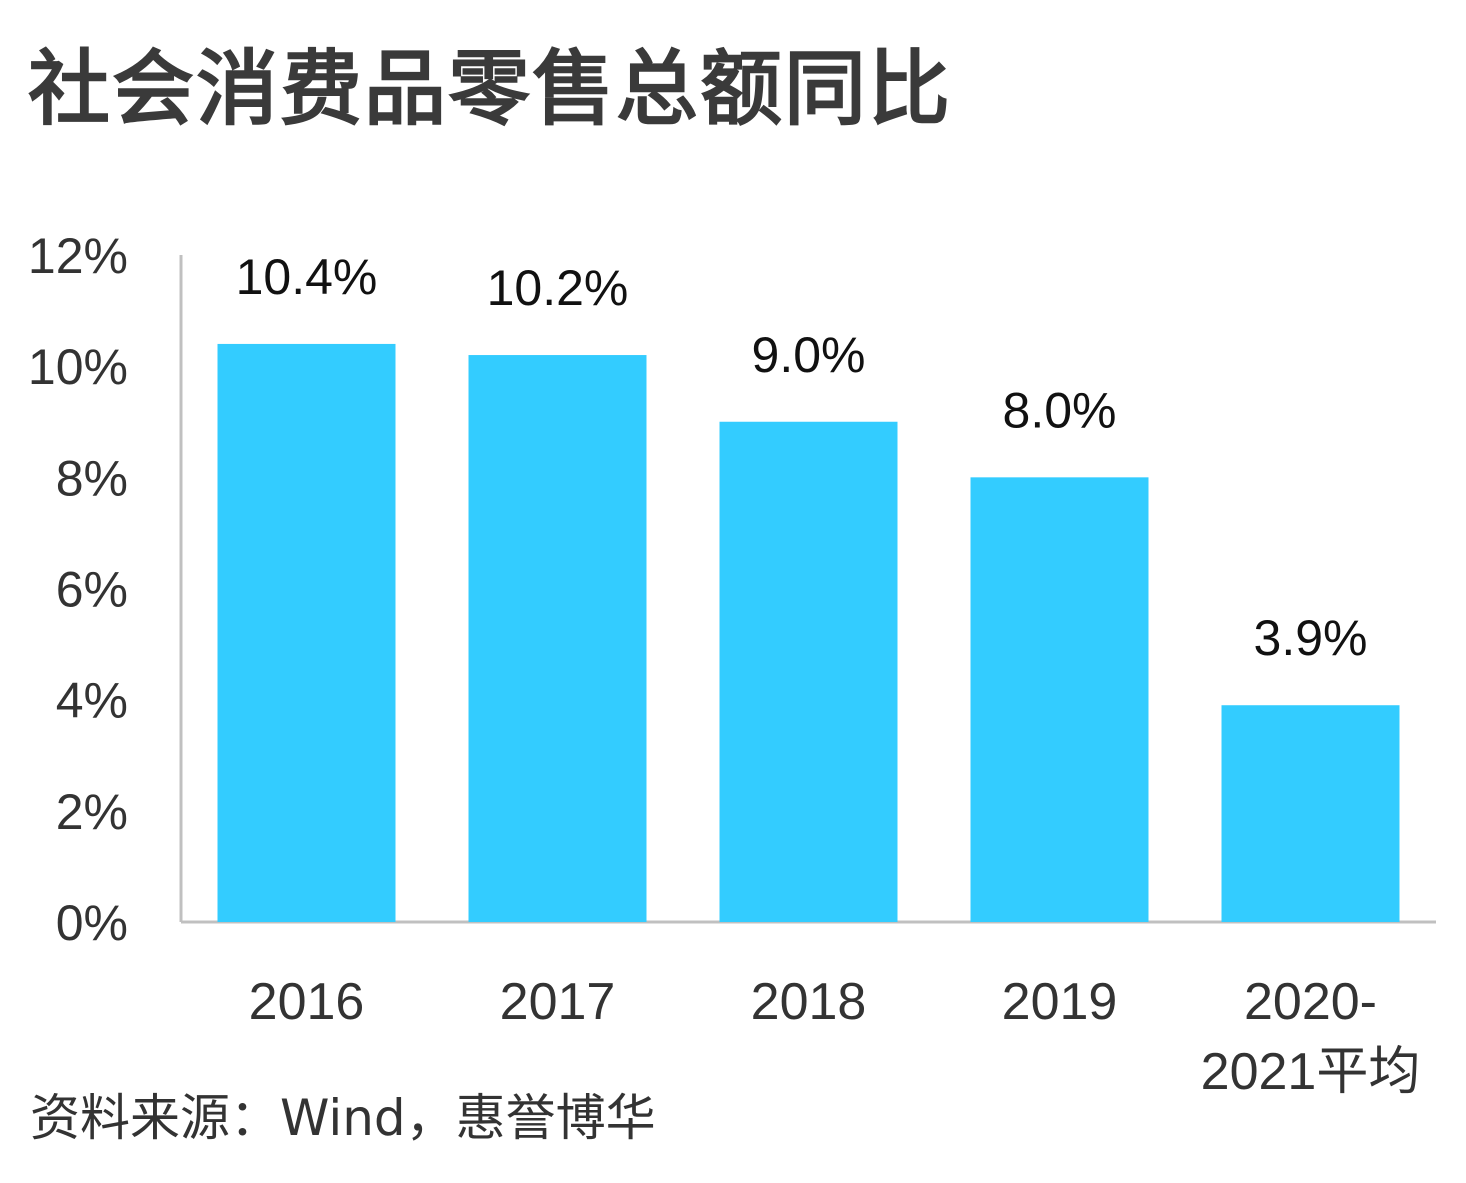 The width and height of the screenshot is (1466, 1183). Describe the element at coordinates (307, 277) in the screenshot. I see `data-label: 10.4%` at that location.